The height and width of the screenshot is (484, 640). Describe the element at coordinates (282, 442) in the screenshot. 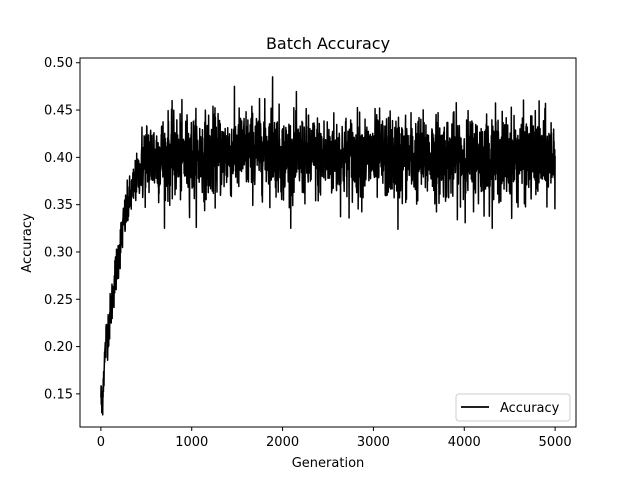

I see `x-tick-label: 2000` at that location.